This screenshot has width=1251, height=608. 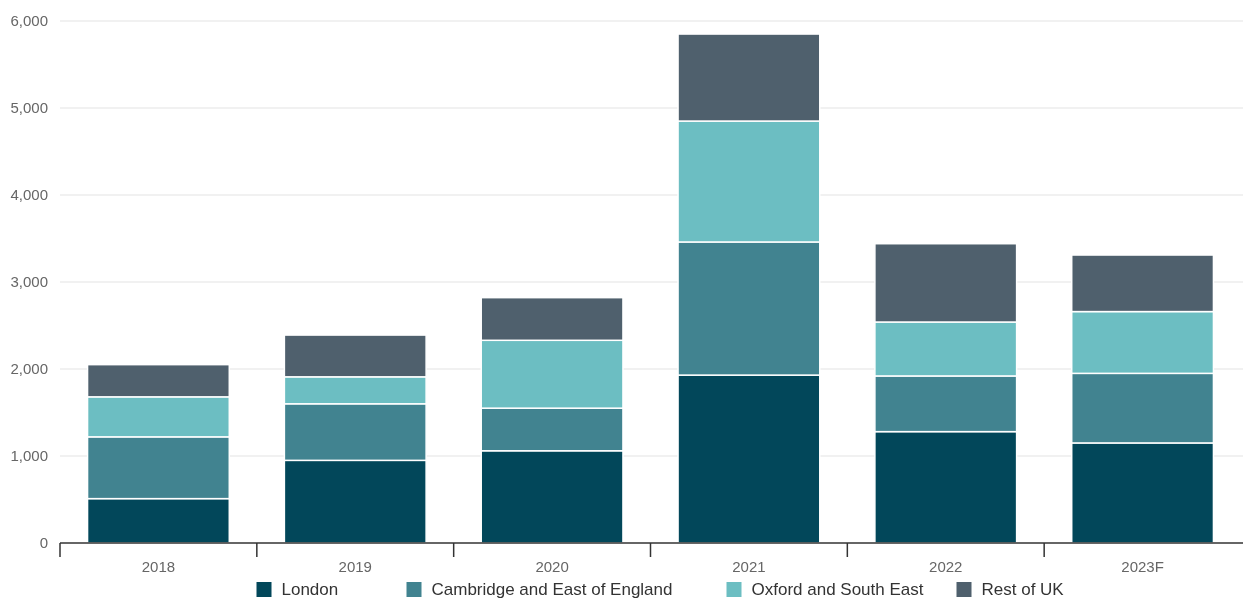 What do you see at coordinates (552, 589) in the screenshot?
I see `legend-label: Cambridge and East of England` at bounding box center [552, 589].